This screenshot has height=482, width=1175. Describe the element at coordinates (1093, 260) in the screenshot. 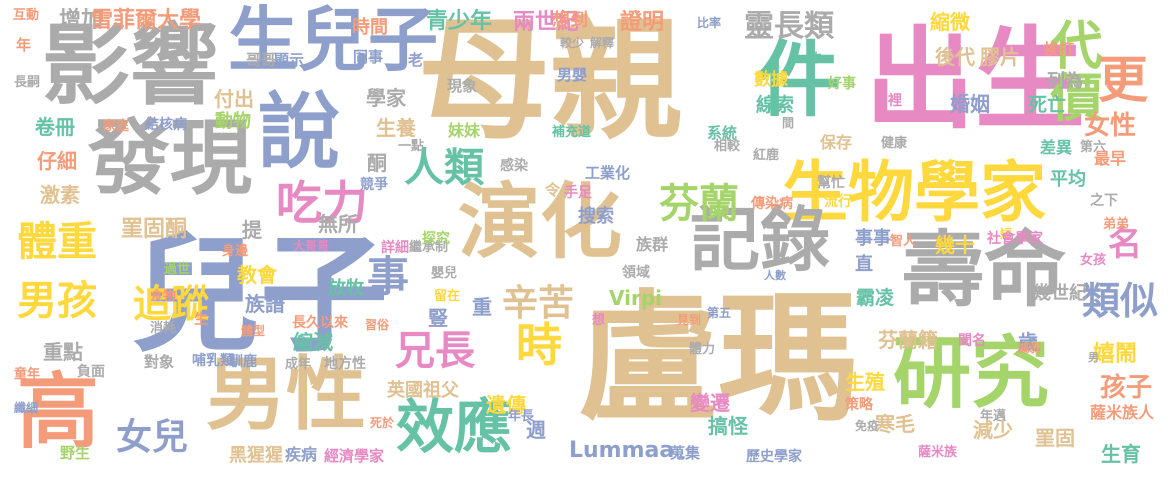

I see `word-116-女孩: 女孩` at that location.